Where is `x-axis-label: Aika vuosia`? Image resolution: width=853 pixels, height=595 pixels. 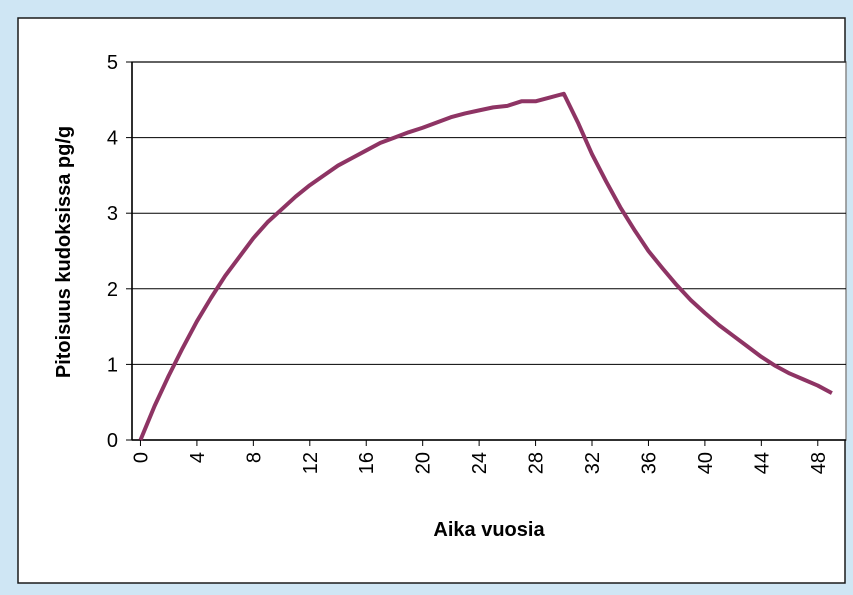
x-axis-label: Aika vuosia is located at coordinates (489, 530).